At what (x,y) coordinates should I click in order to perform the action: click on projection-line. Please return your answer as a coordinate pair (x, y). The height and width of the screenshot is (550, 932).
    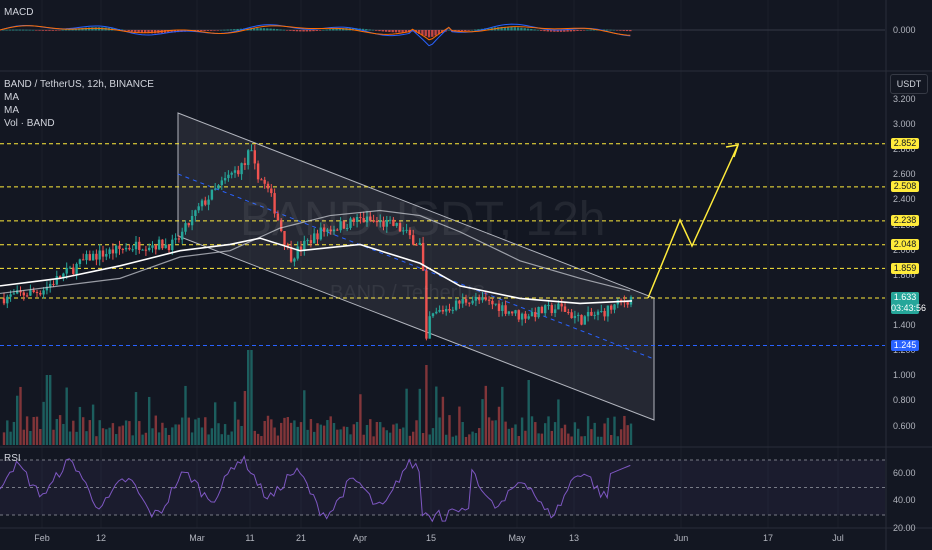
    Looking at the image, I should click on (693, 221).